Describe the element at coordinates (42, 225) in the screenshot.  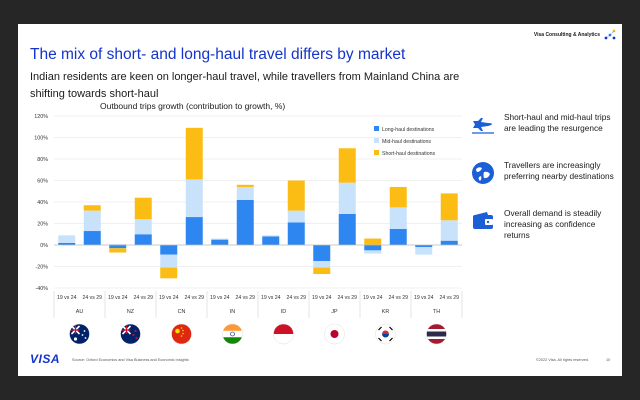
I see `y-tick-label: 20%` at that location.